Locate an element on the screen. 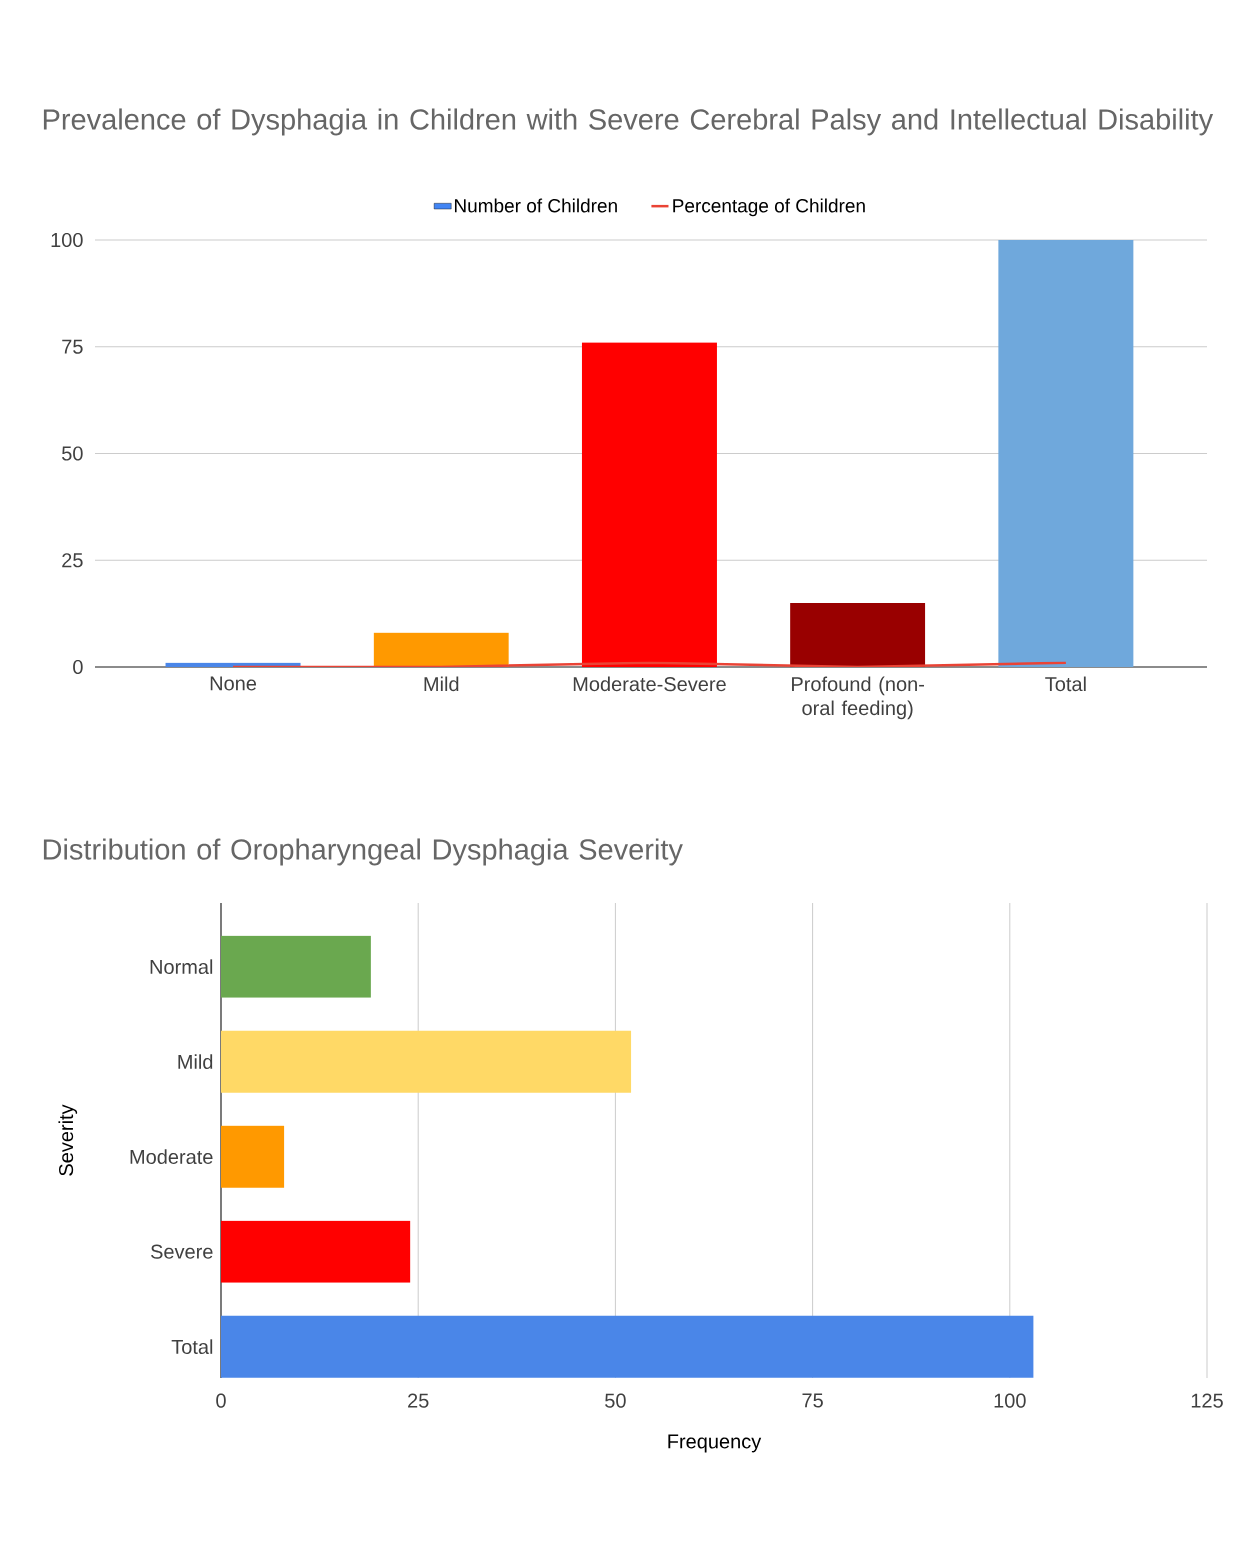  y-tick-label: 25 is located at coordinates (72, 560).